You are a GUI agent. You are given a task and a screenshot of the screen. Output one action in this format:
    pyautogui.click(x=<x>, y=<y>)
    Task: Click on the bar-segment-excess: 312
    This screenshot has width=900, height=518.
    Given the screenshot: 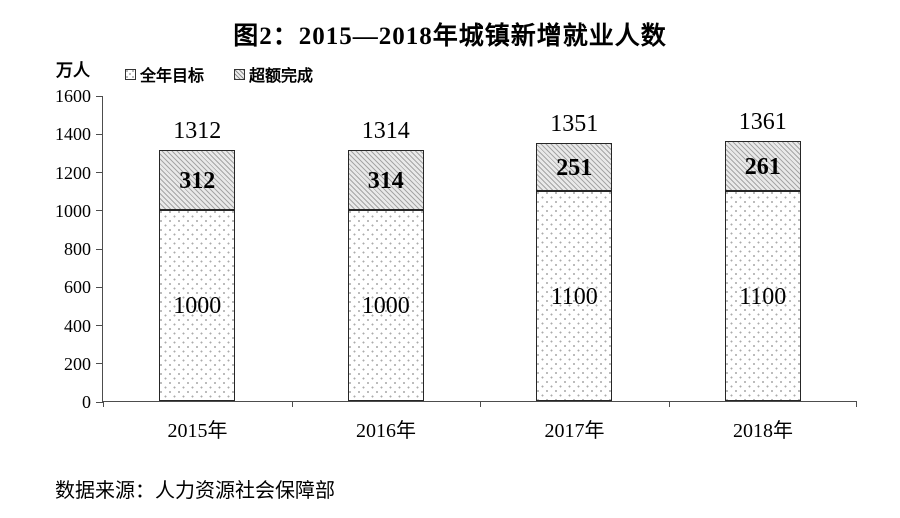 What is the action you would take?
    pyautogui.click(x=197, y=180)
    